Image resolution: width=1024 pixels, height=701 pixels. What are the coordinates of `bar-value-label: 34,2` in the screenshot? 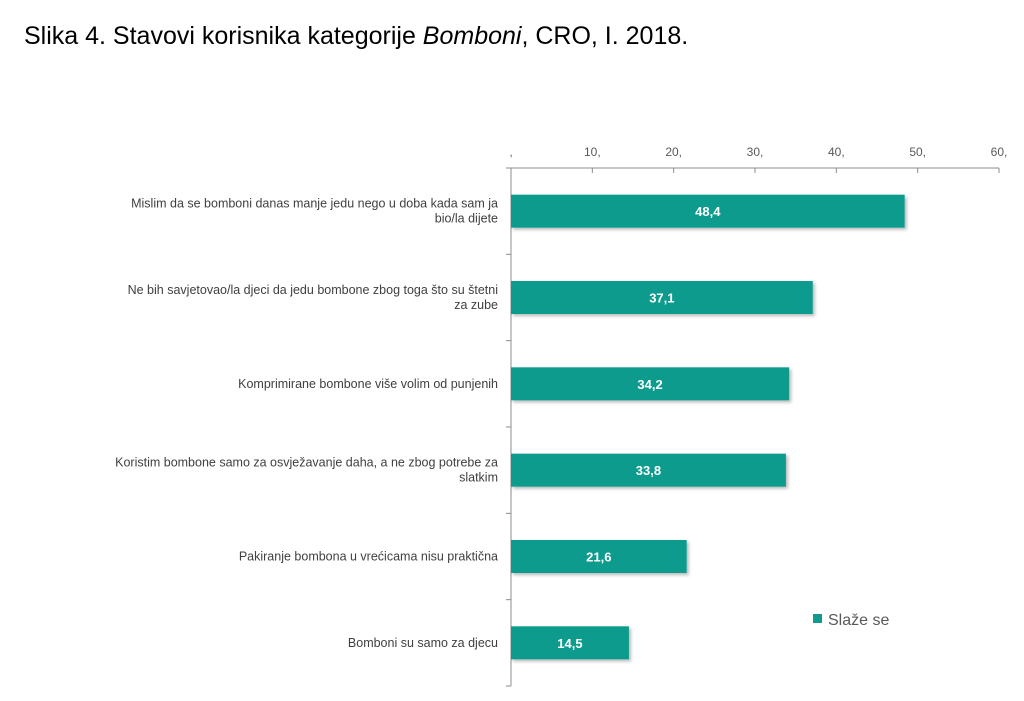 It's located at (649, 384).